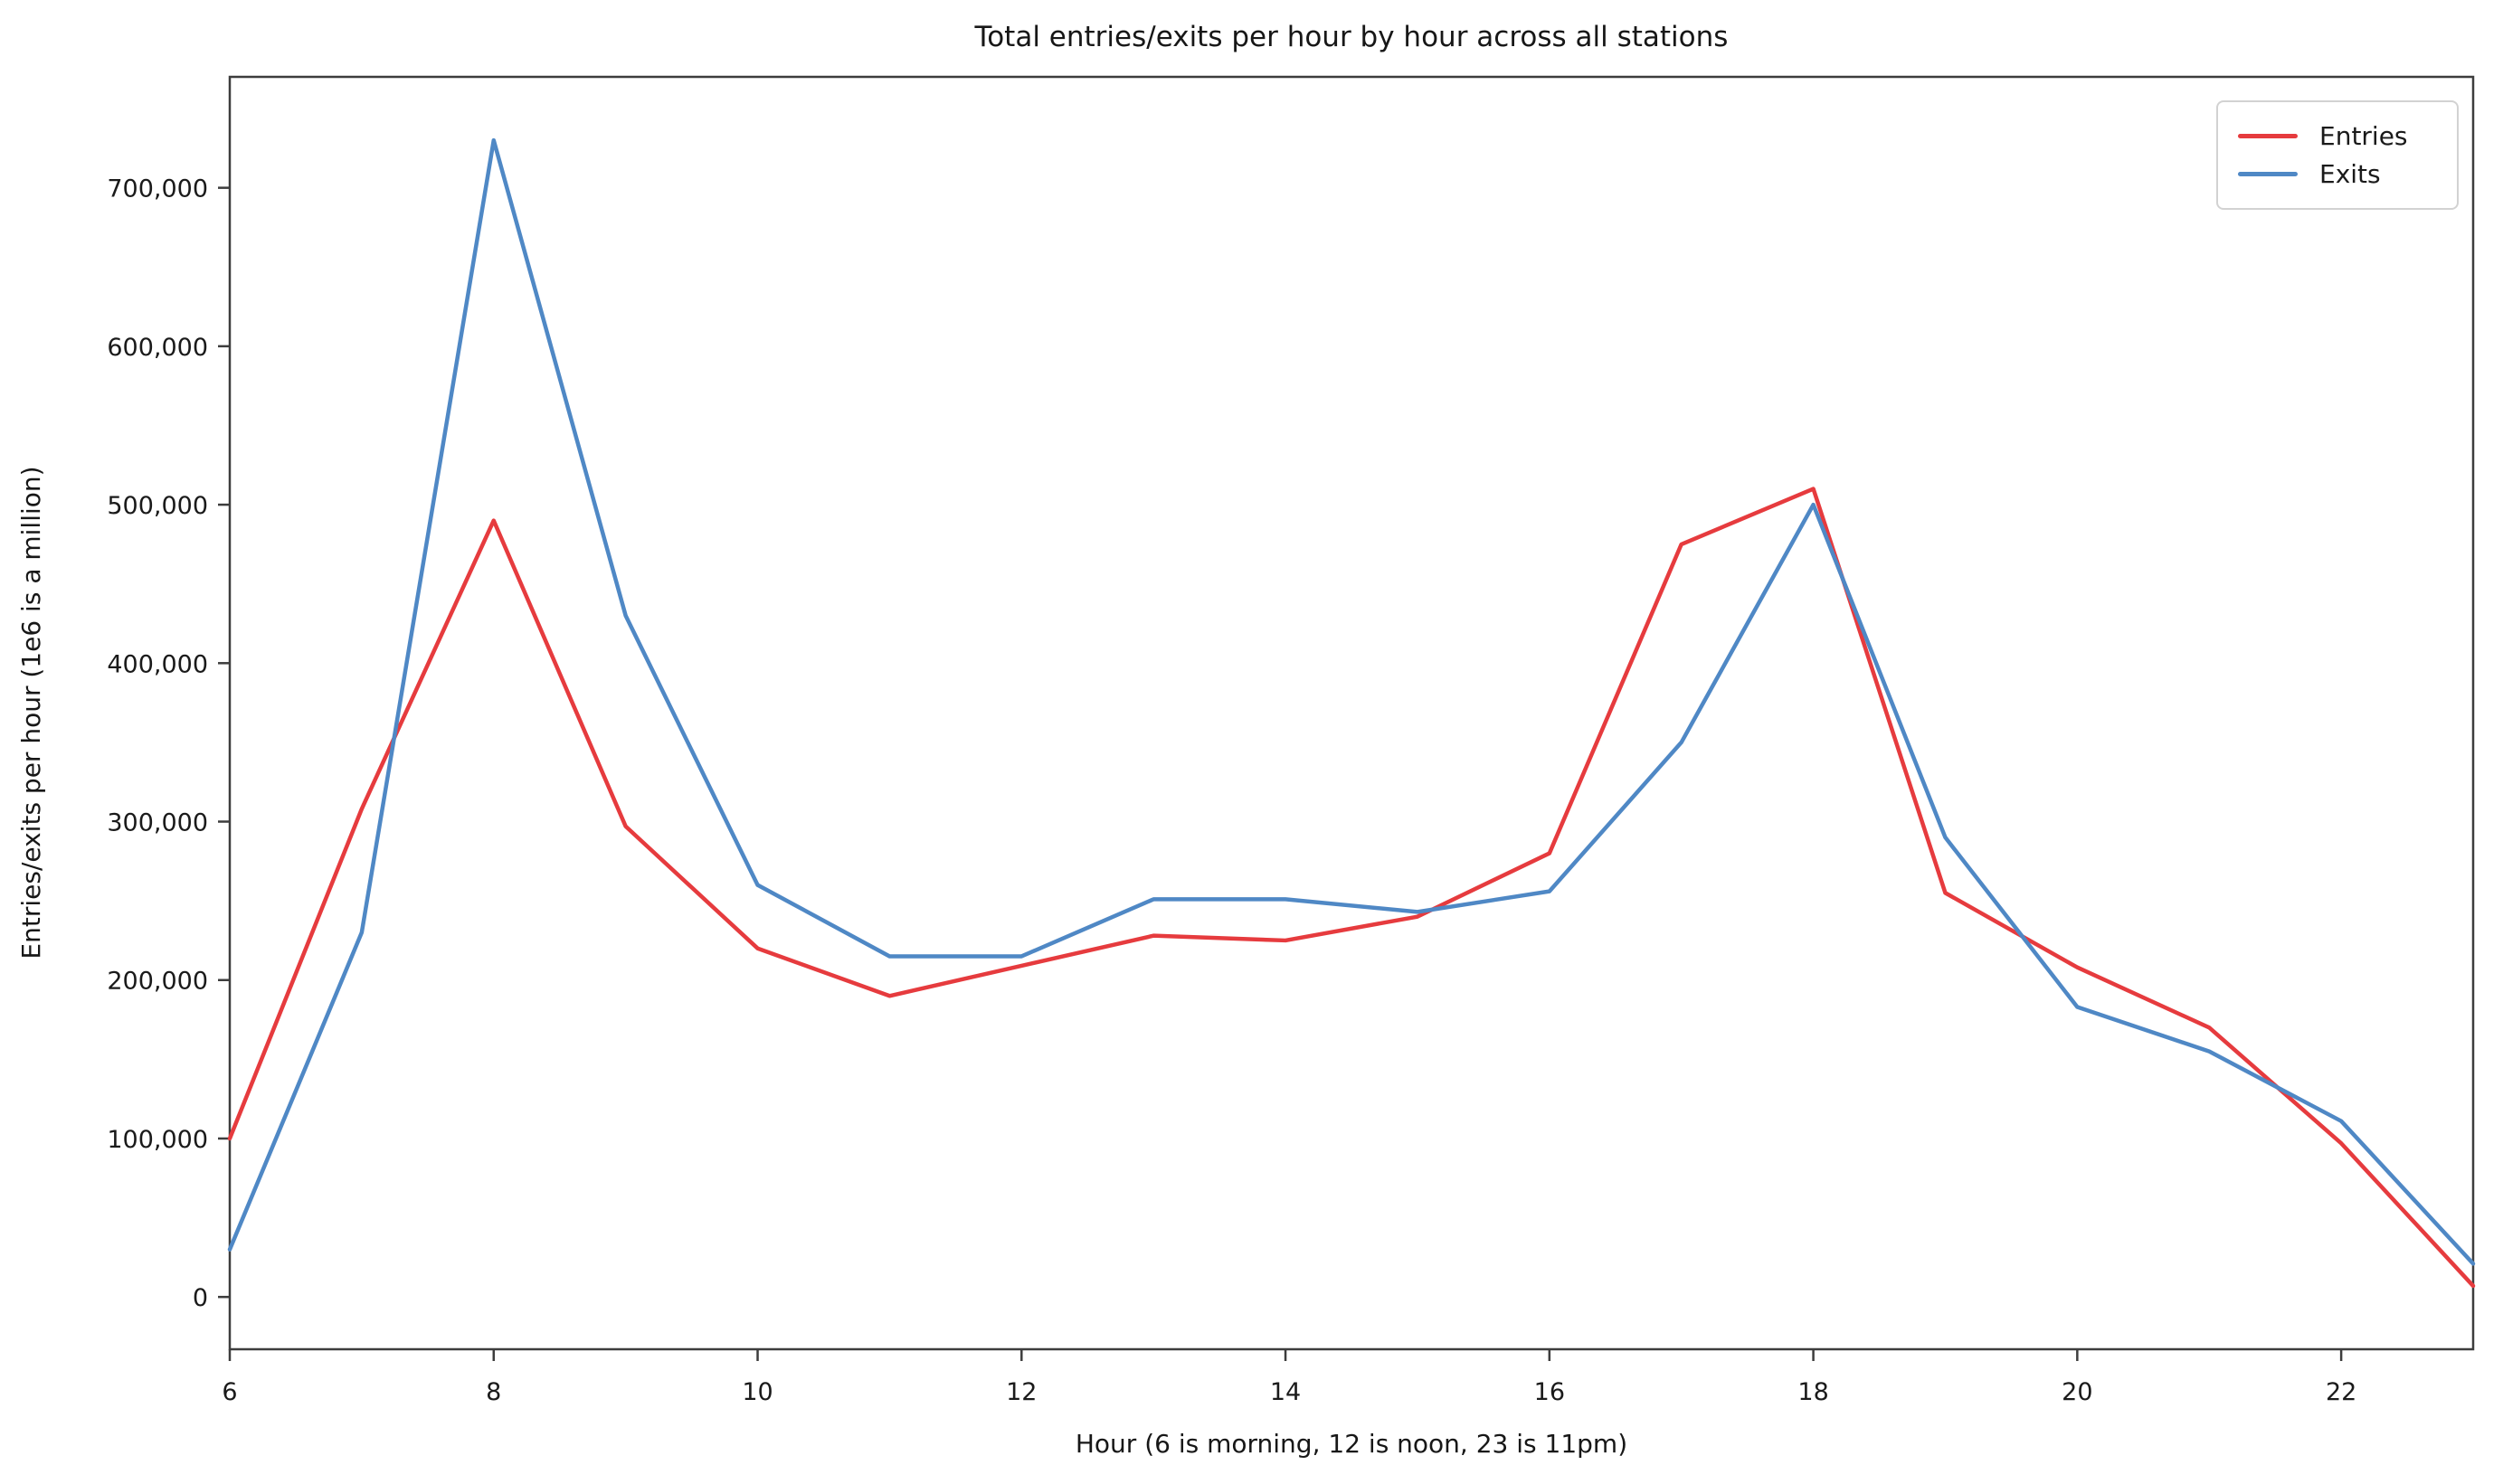 Image resolution: width=2503 pixels, height=1484 pixels. What do you see at coordinates (494, 1392) in the screenshot?
I see `x-tick-label: 8` at bounding box center [494, 1392].